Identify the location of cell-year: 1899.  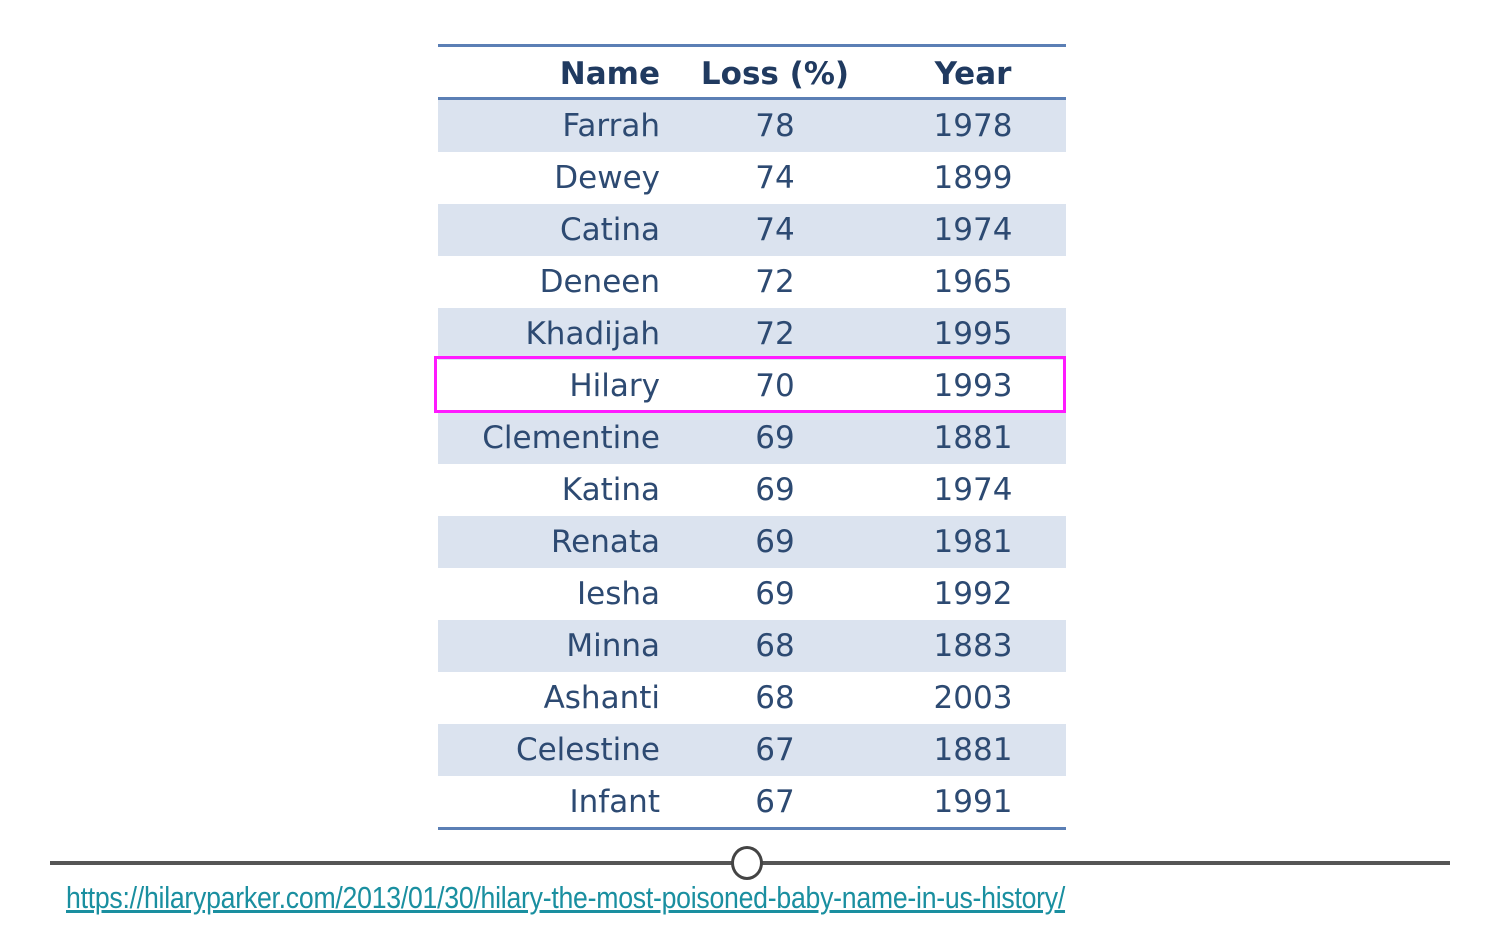
(973, 178).